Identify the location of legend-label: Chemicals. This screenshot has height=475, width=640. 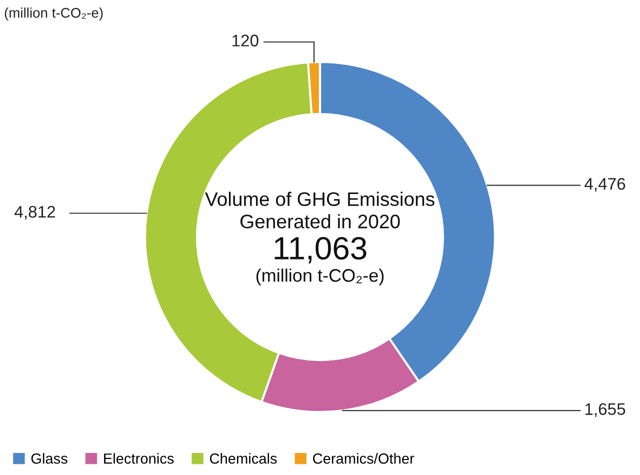
(243, 458).